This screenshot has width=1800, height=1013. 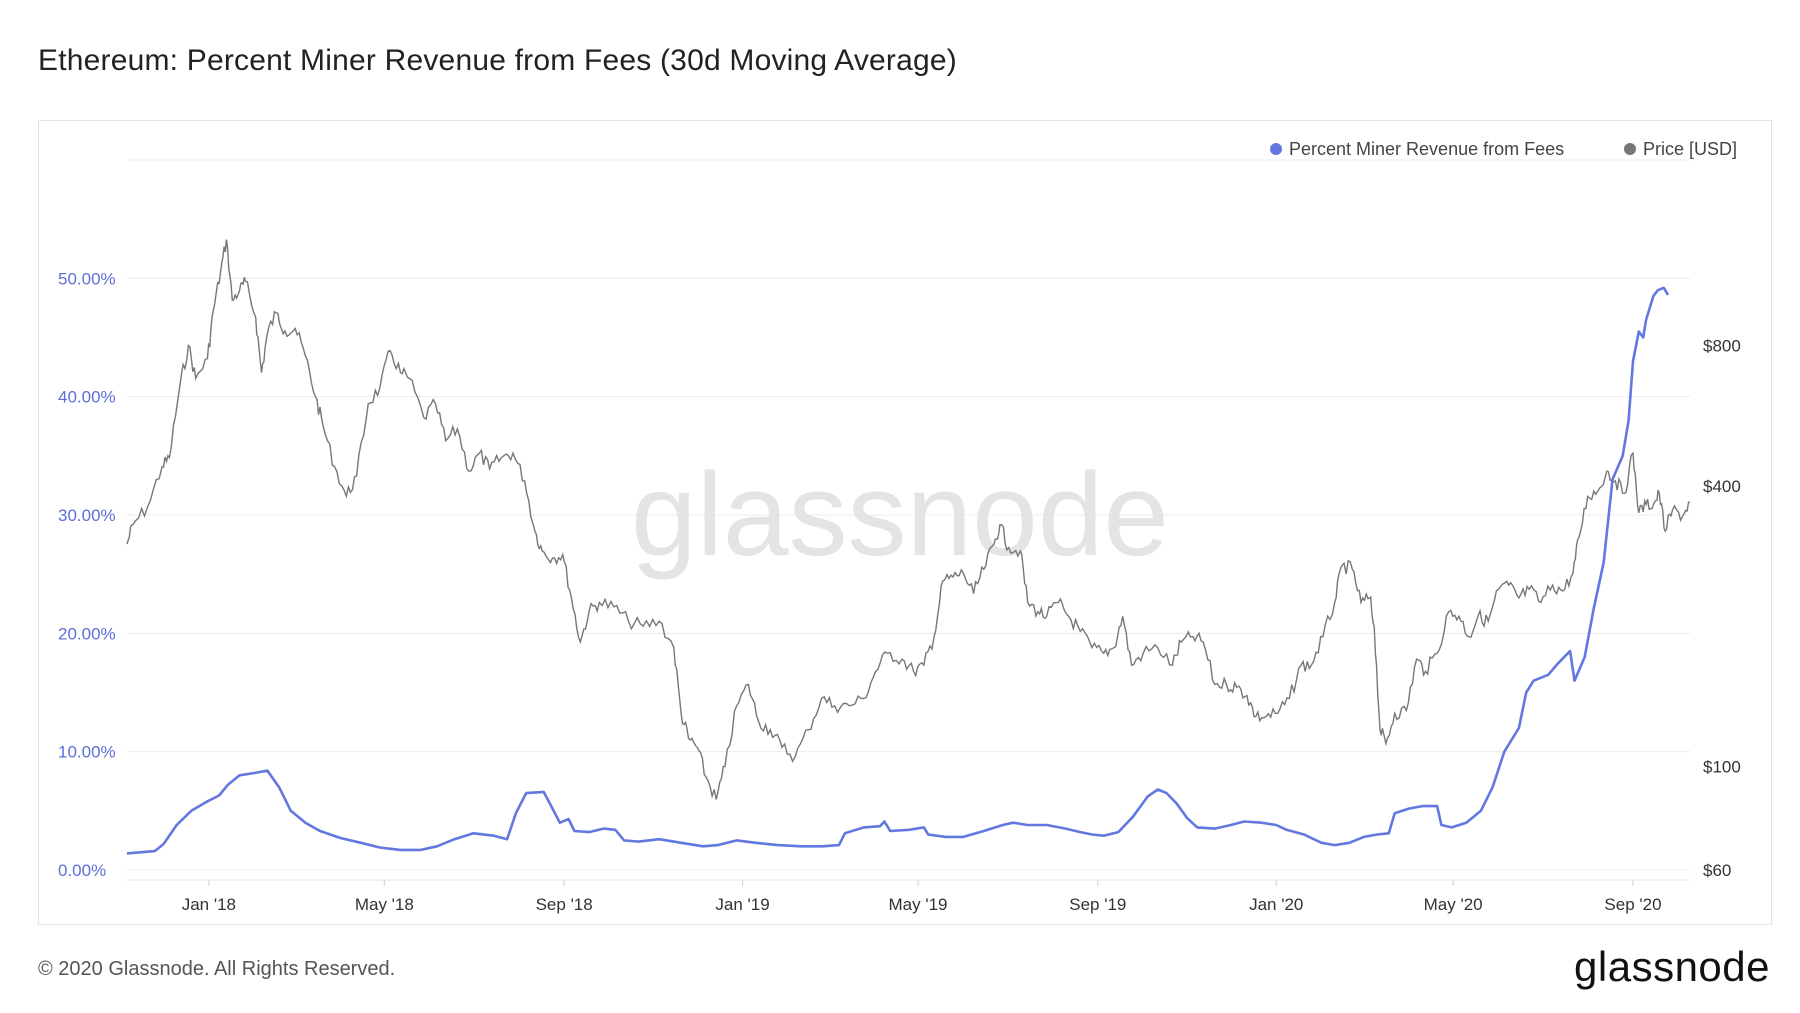 I want to click on left-tick-label: 10.00%, so click(x=87, y=752).